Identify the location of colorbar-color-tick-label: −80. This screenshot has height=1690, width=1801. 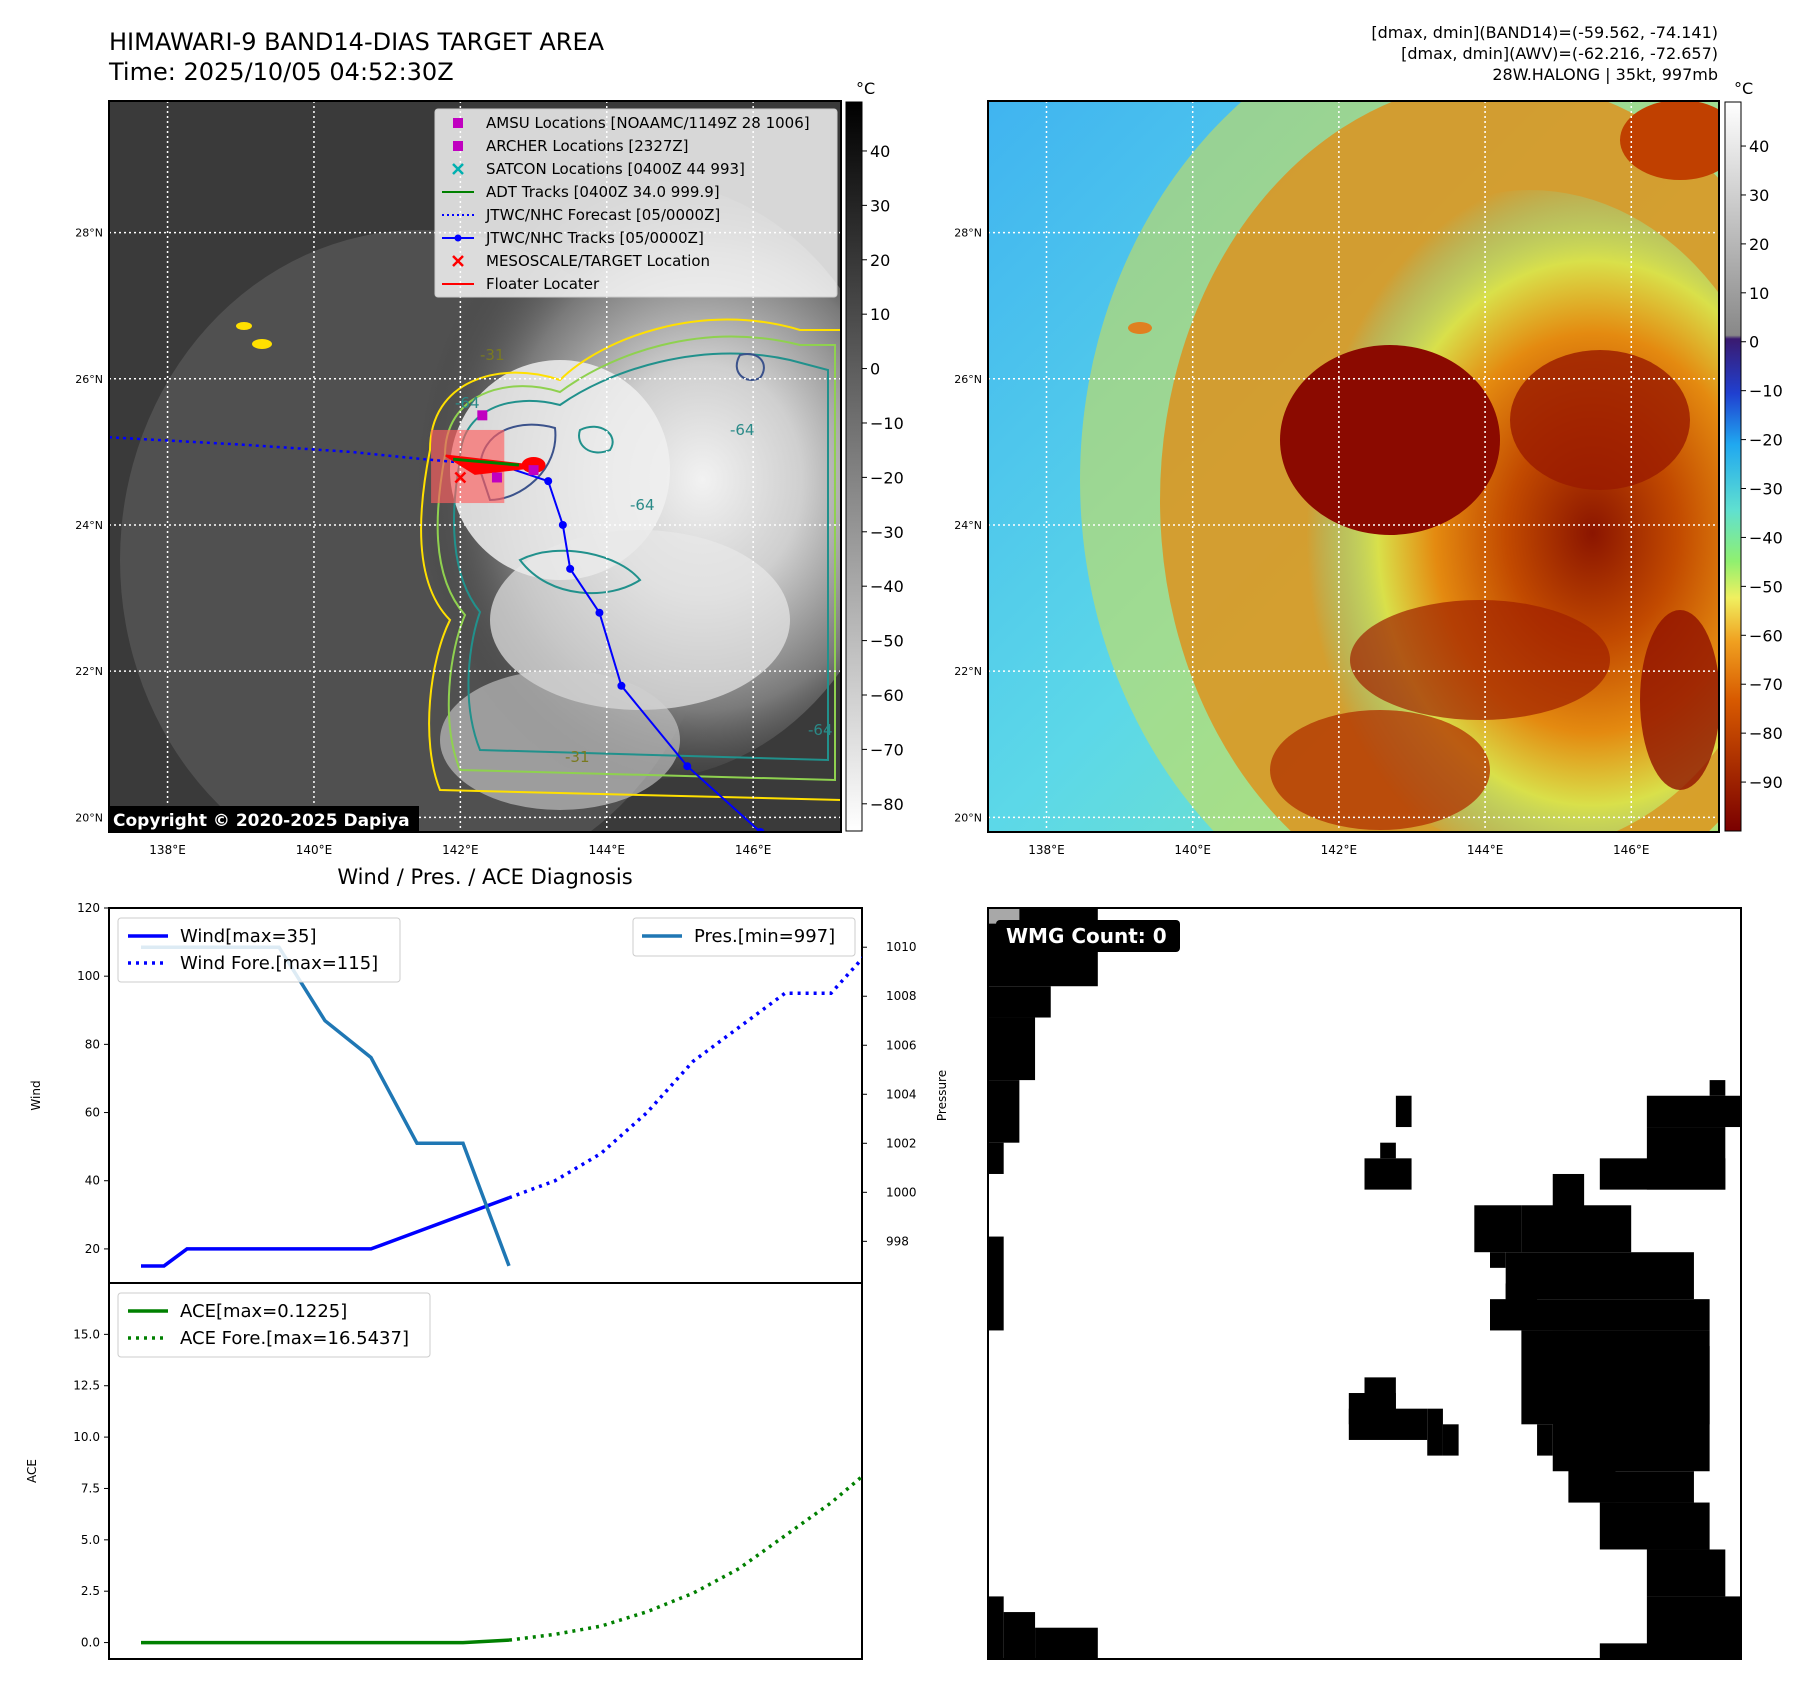
(1766, 733).